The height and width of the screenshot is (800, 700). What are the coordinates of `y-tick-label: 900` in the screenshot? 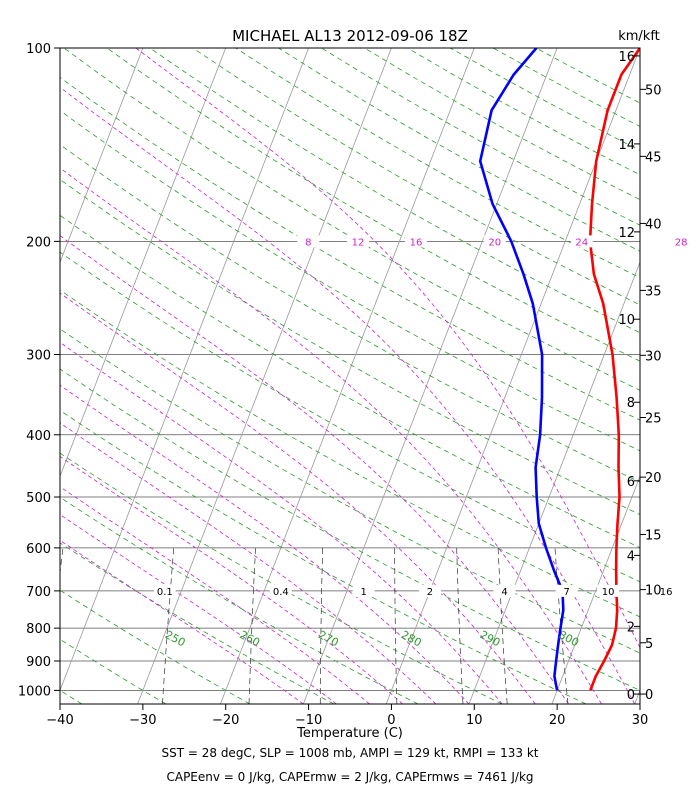 It's located at (38, 662).